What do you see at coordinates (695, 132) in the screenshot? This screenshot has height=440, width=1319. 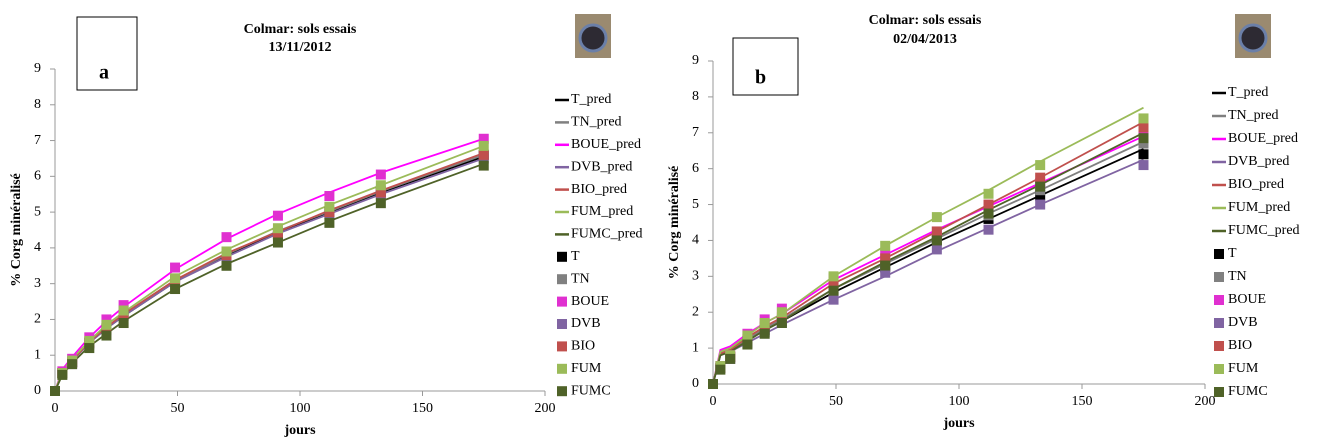 I see `y-tick-label: 7` at bounding box center [695, 132].